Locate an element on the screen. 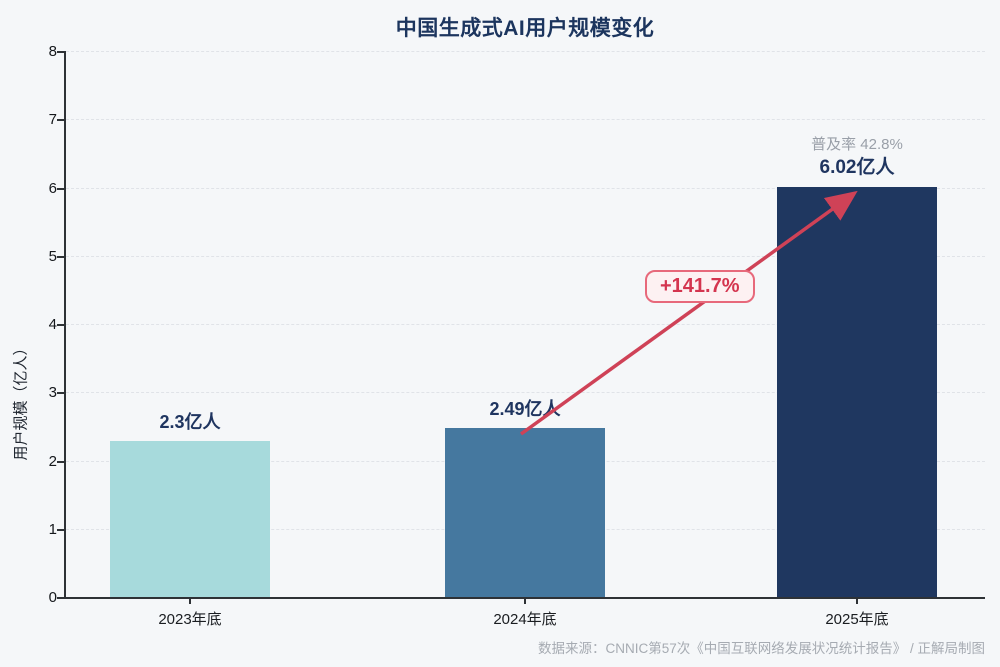 This screenshot has width=1000, height=667. x-label-2023: 2023年底 is located at coordinates (190, 619).